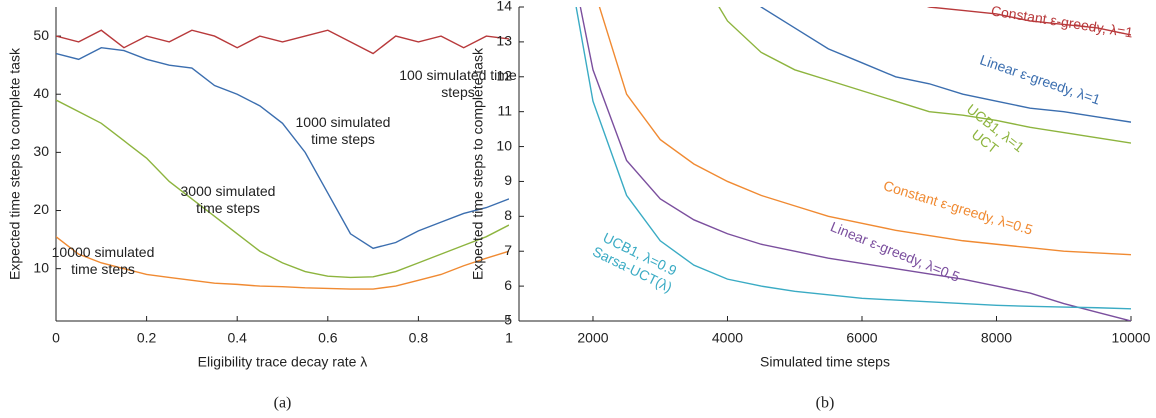 Image resolution: width=1156 pixels, height=418 pixels. What do you see at coordinates (343, 130) in the screenshot?
I see `series-label: 1000 simulated time steps` at bounding box center [343, 130].